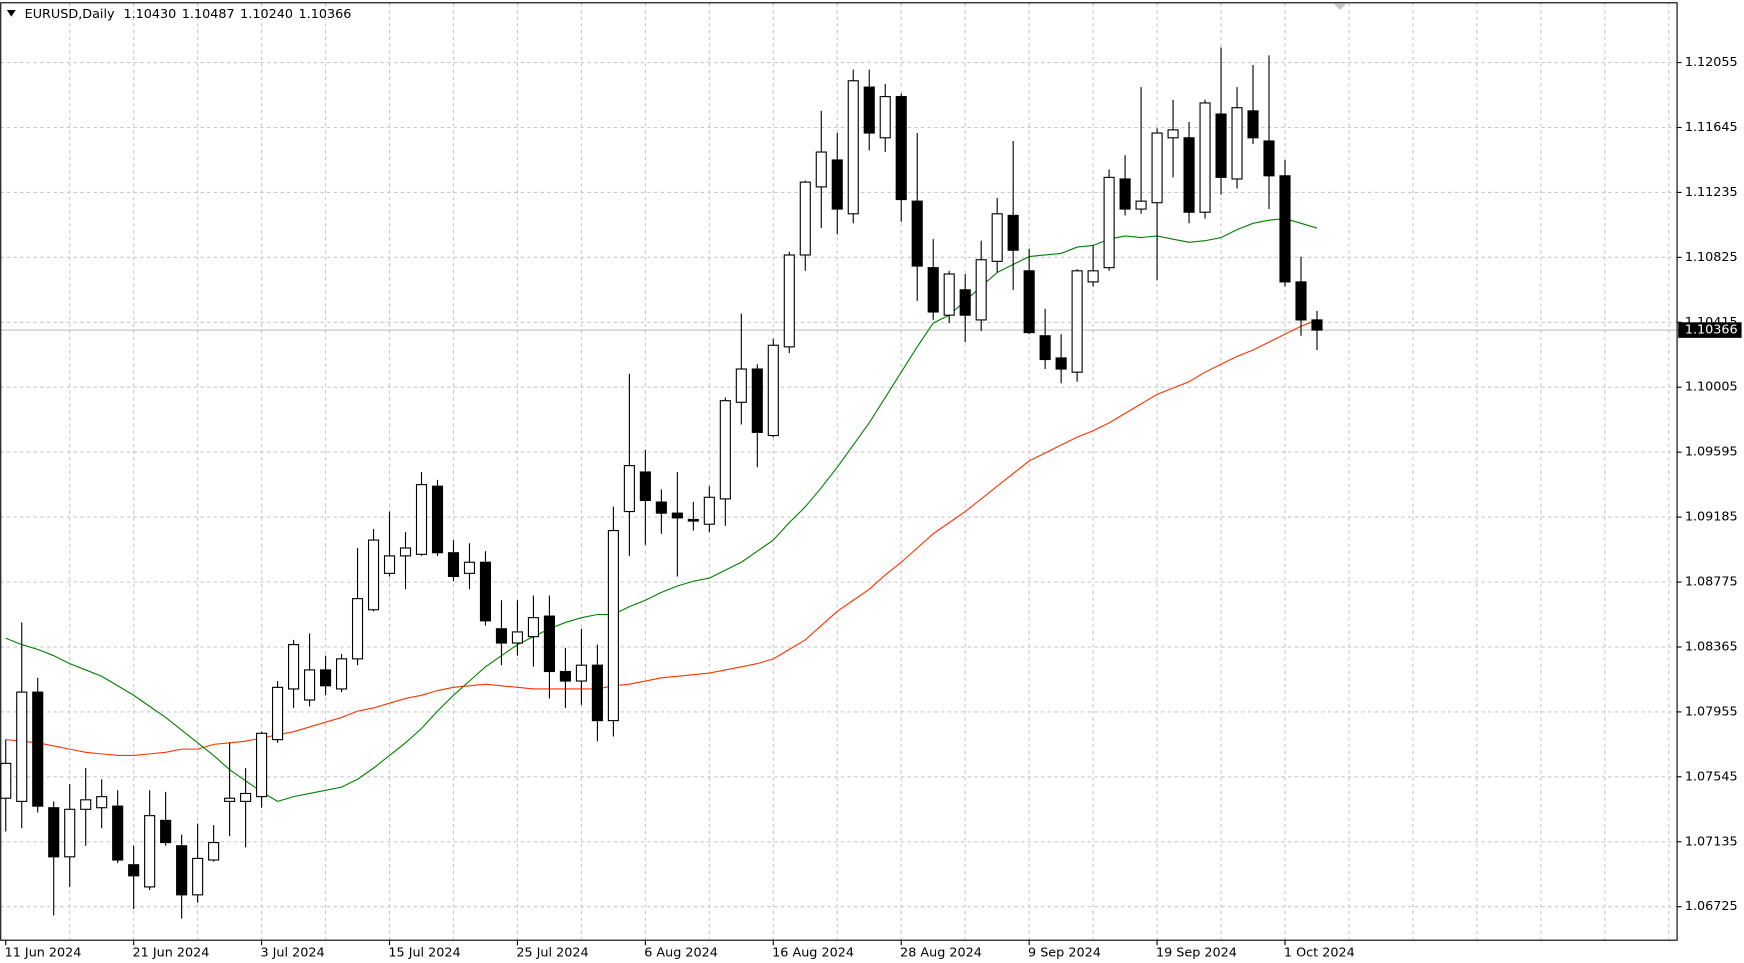 This screenshot has height=963, width=1744. What do you see at coordinates (1711, 776) in the screenshot?
I see `y-tick-label: 1.07545` at bounding box center [1711, 776].